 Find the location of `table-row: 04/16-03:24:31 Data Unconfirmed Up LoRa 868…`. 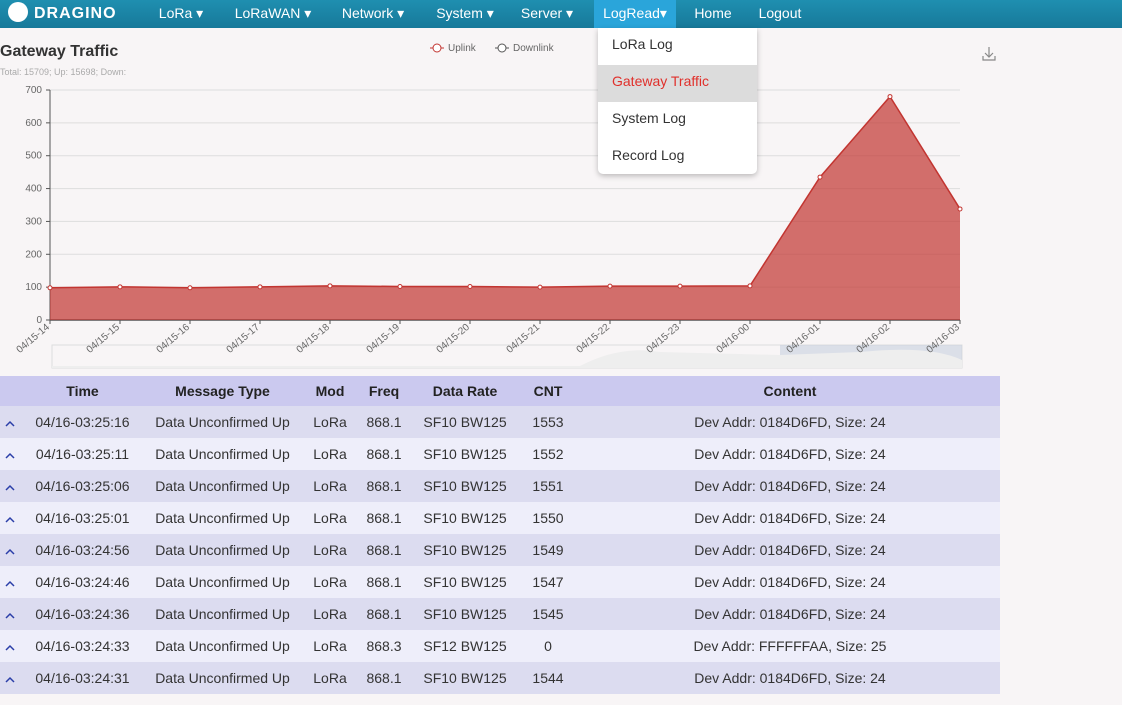

table-row: 04/16-03:24:31 Data Unconfirmed Up LoRa 868… is located at coordinates (500, 678).